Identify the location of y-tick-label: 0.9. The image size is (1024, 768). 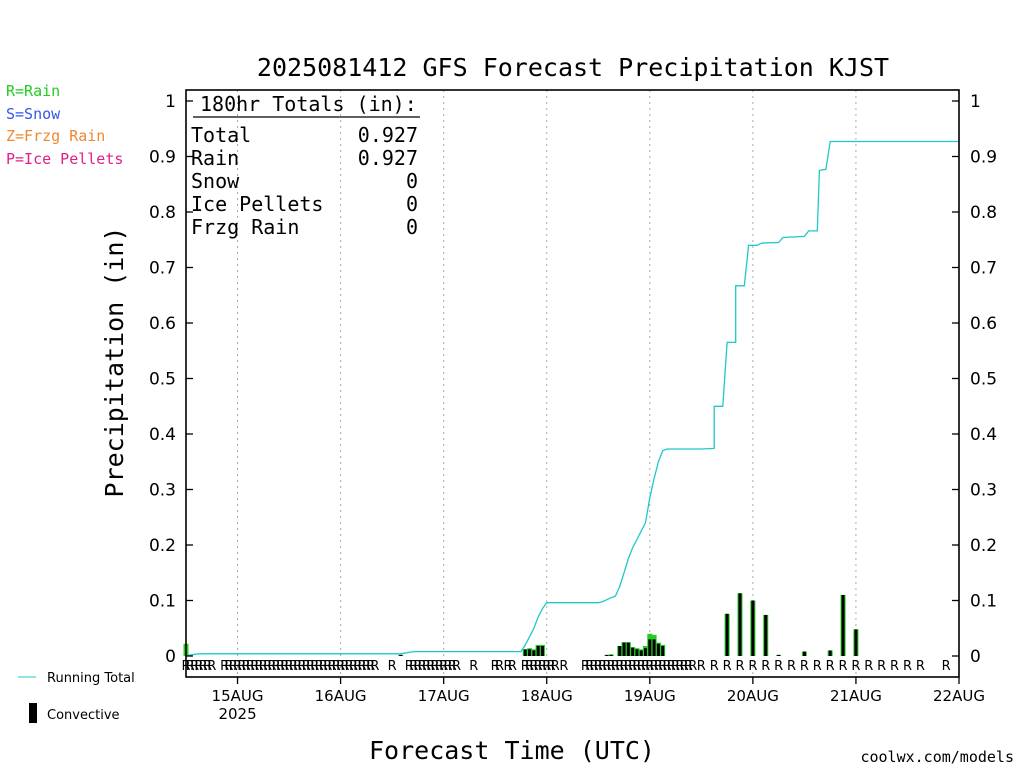
(162, 158).